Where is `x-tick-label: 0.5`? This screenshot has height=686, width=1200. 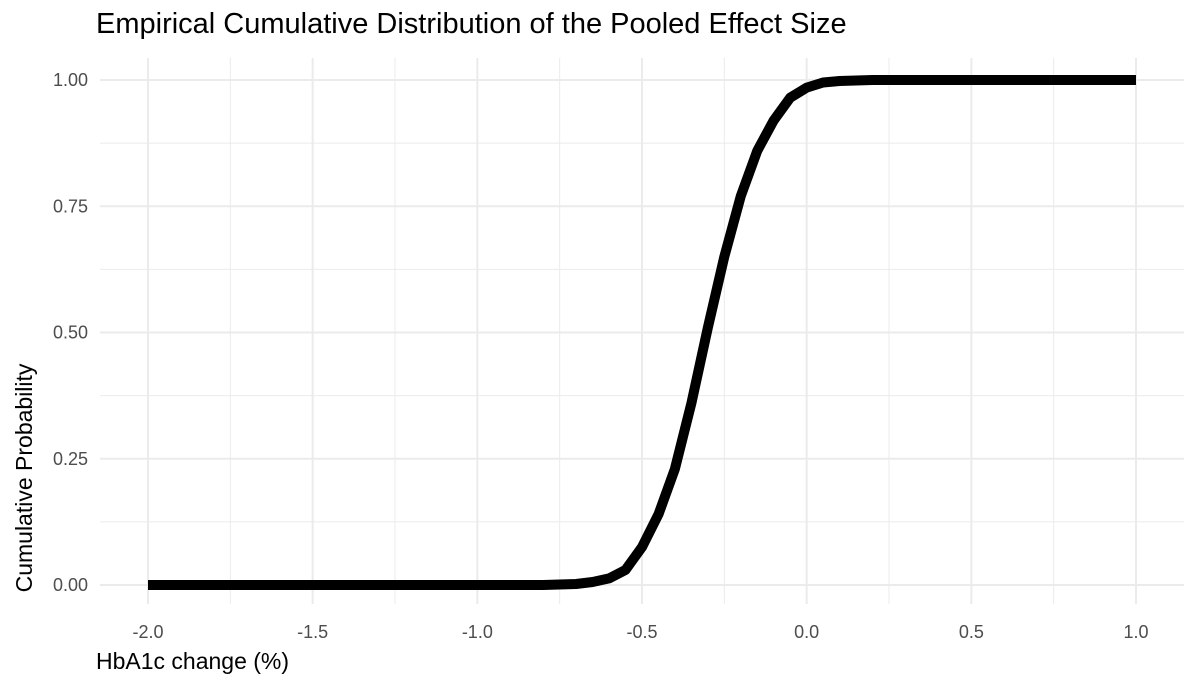
x-tick-label: 0.5 is located at coordinates (971, 632).